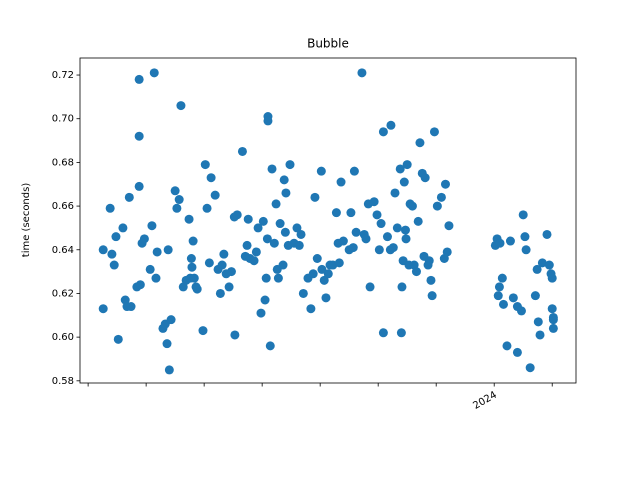  What do you see at coordinates (63, 119) in the screenshot?
I see `y-tick-label: 0.70` at bounding box center [63, 119].